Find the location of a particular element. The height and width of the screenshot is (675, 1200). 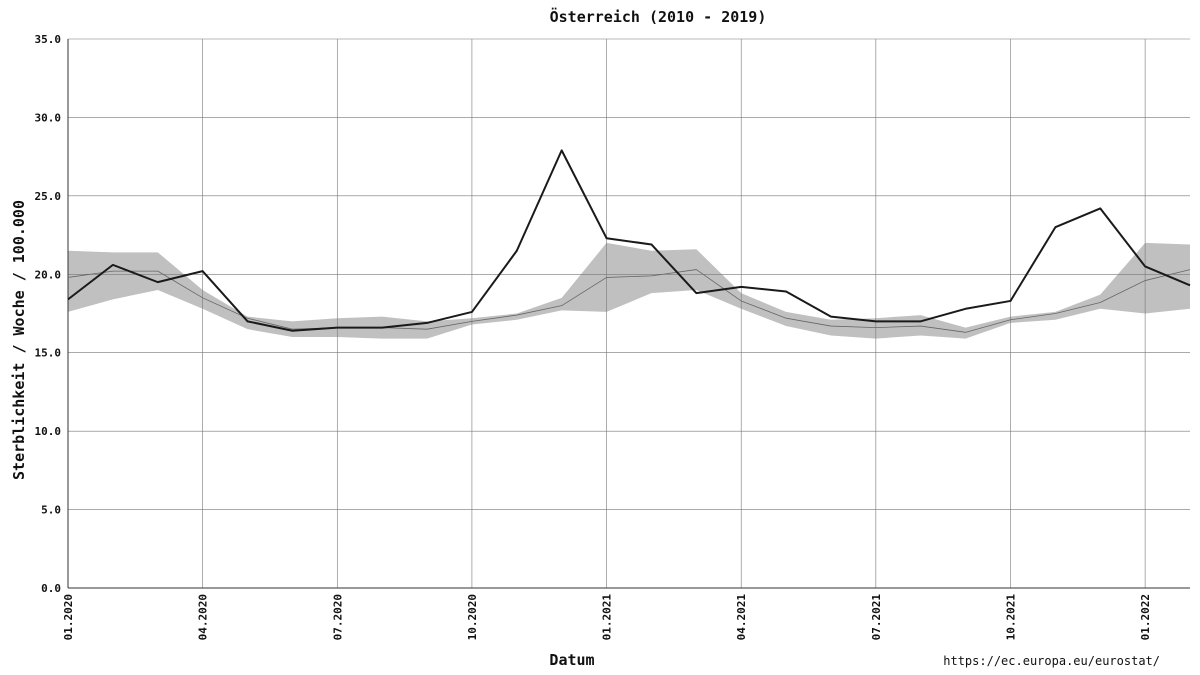

chart-title: Österreich (2010 - 2019) is located at coordinates (658, 16).